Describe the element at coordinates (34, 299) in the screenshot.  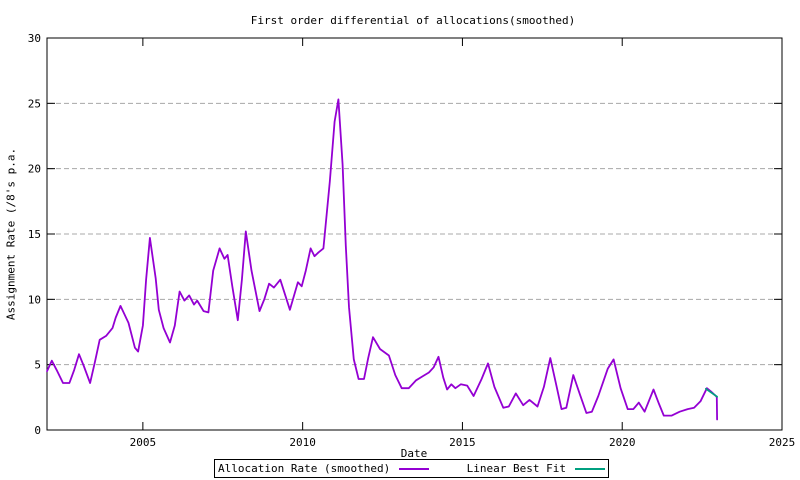
I see `y-tick-label: 10` at that location.